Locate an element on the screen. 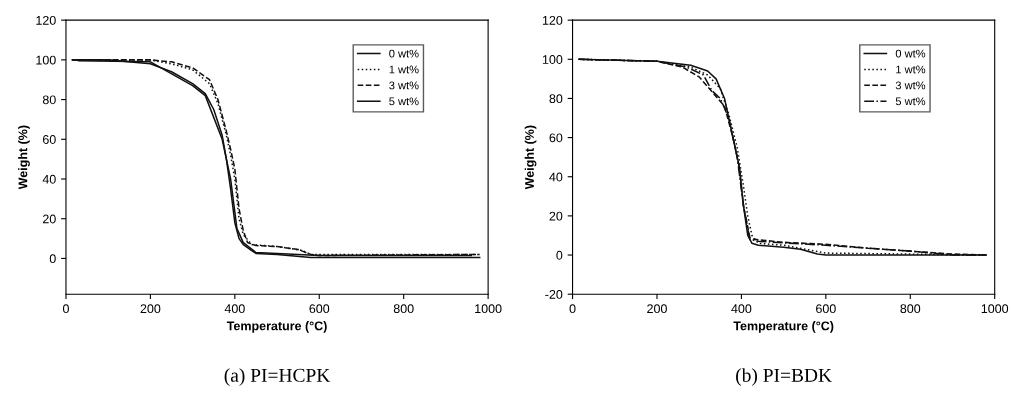 Image resolution: width=1015 pixels, height=403 pixels. text: (a) PI=HCPK is located at coordinates (277, 377).